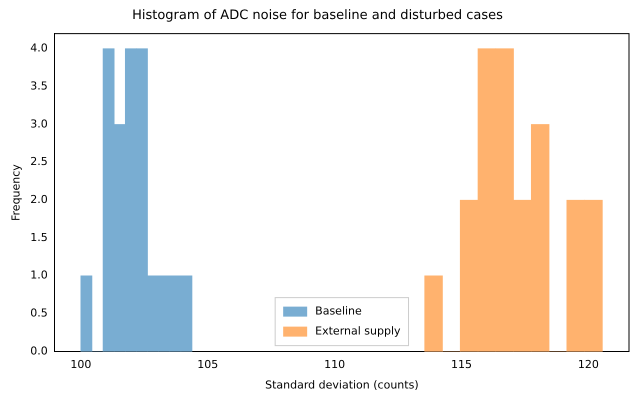 The height and width of the screenshot is (400, 635). Describe the element at coordinates (342, 385) in the screenshot. I see `x-axis-title: Standard deviation (counts)` at that location.